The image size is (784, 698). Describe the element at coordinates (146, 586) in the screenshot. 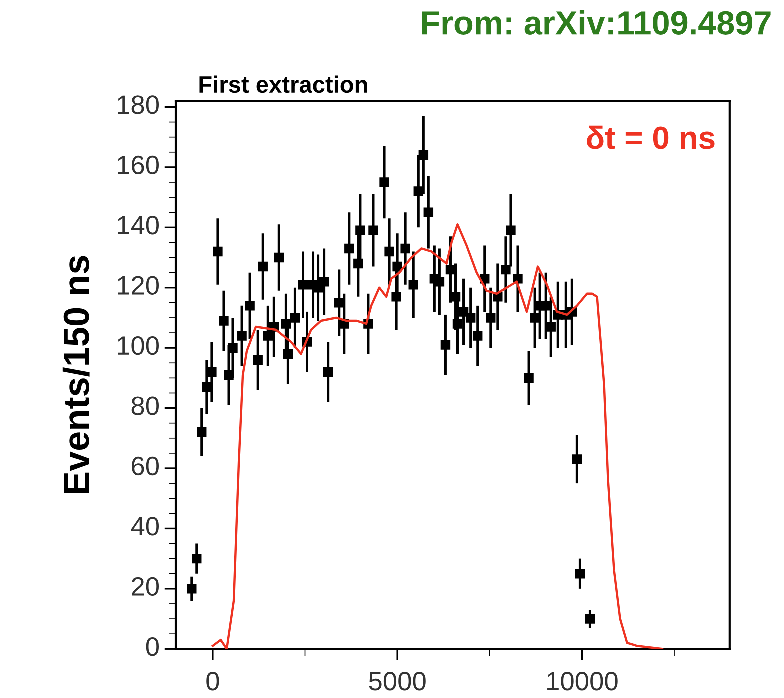

I see `y-tick-label: 20` at that location.